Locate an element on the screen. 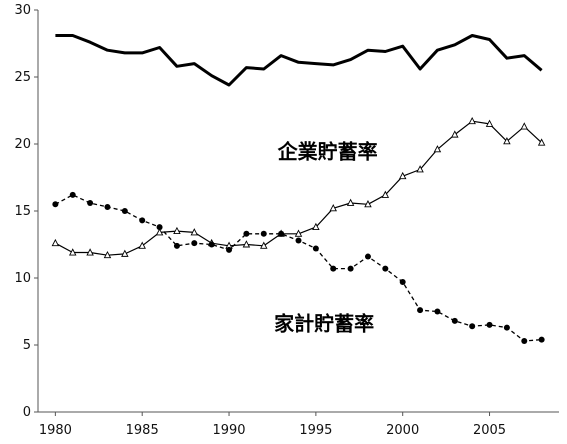 The width and height of the screenshot is (567, 444). y-tick-label: 25 is located at coordinates (22, 77).